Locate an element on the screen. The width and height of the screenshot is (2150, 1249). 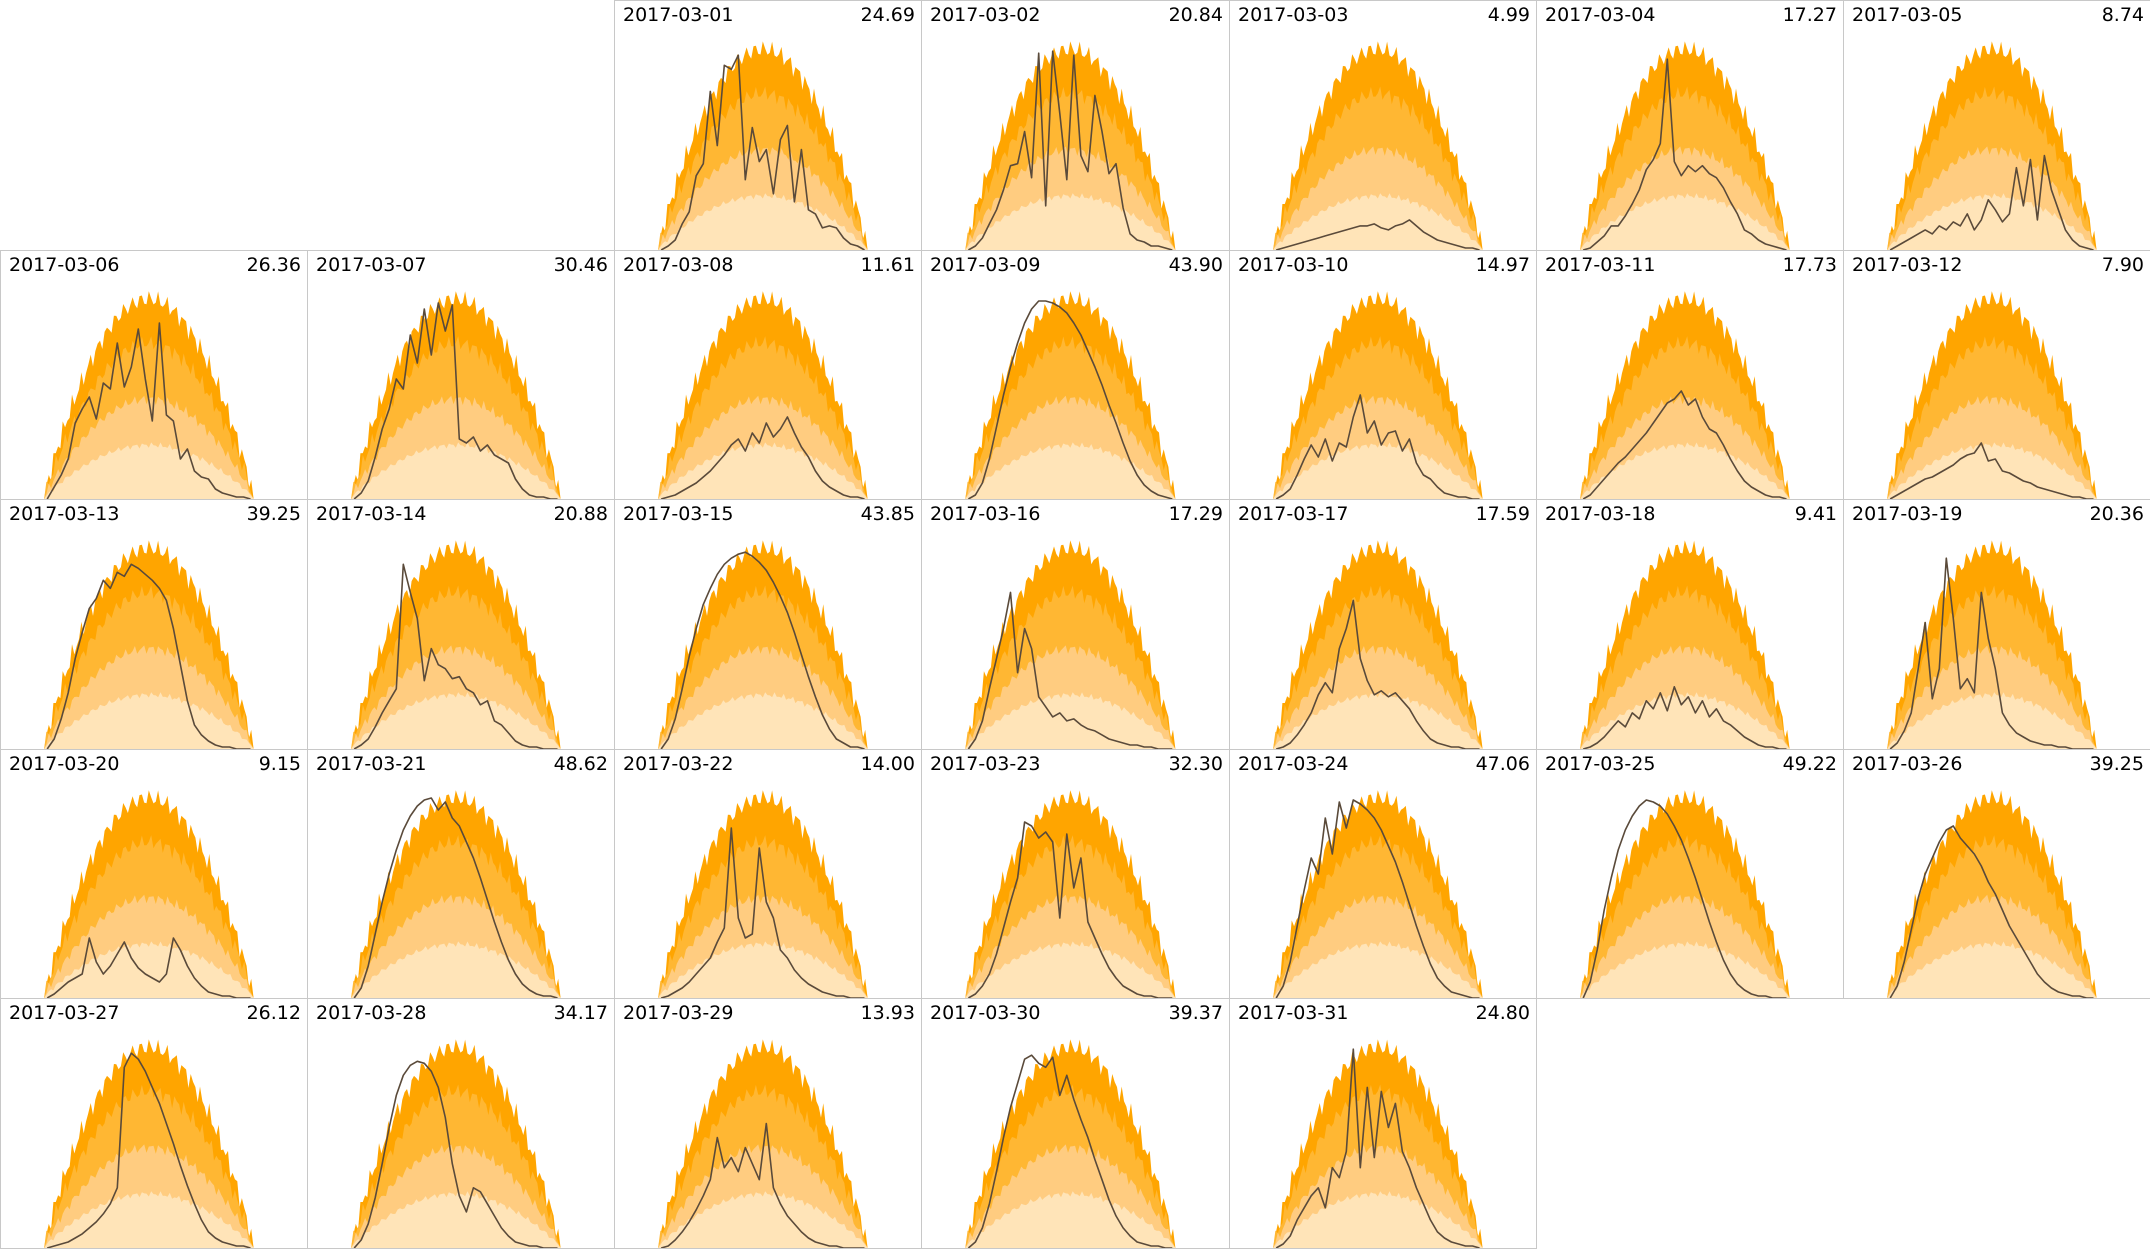
day-panel: 2017-03-02 20.84 is located at coordinates (1075, 125).